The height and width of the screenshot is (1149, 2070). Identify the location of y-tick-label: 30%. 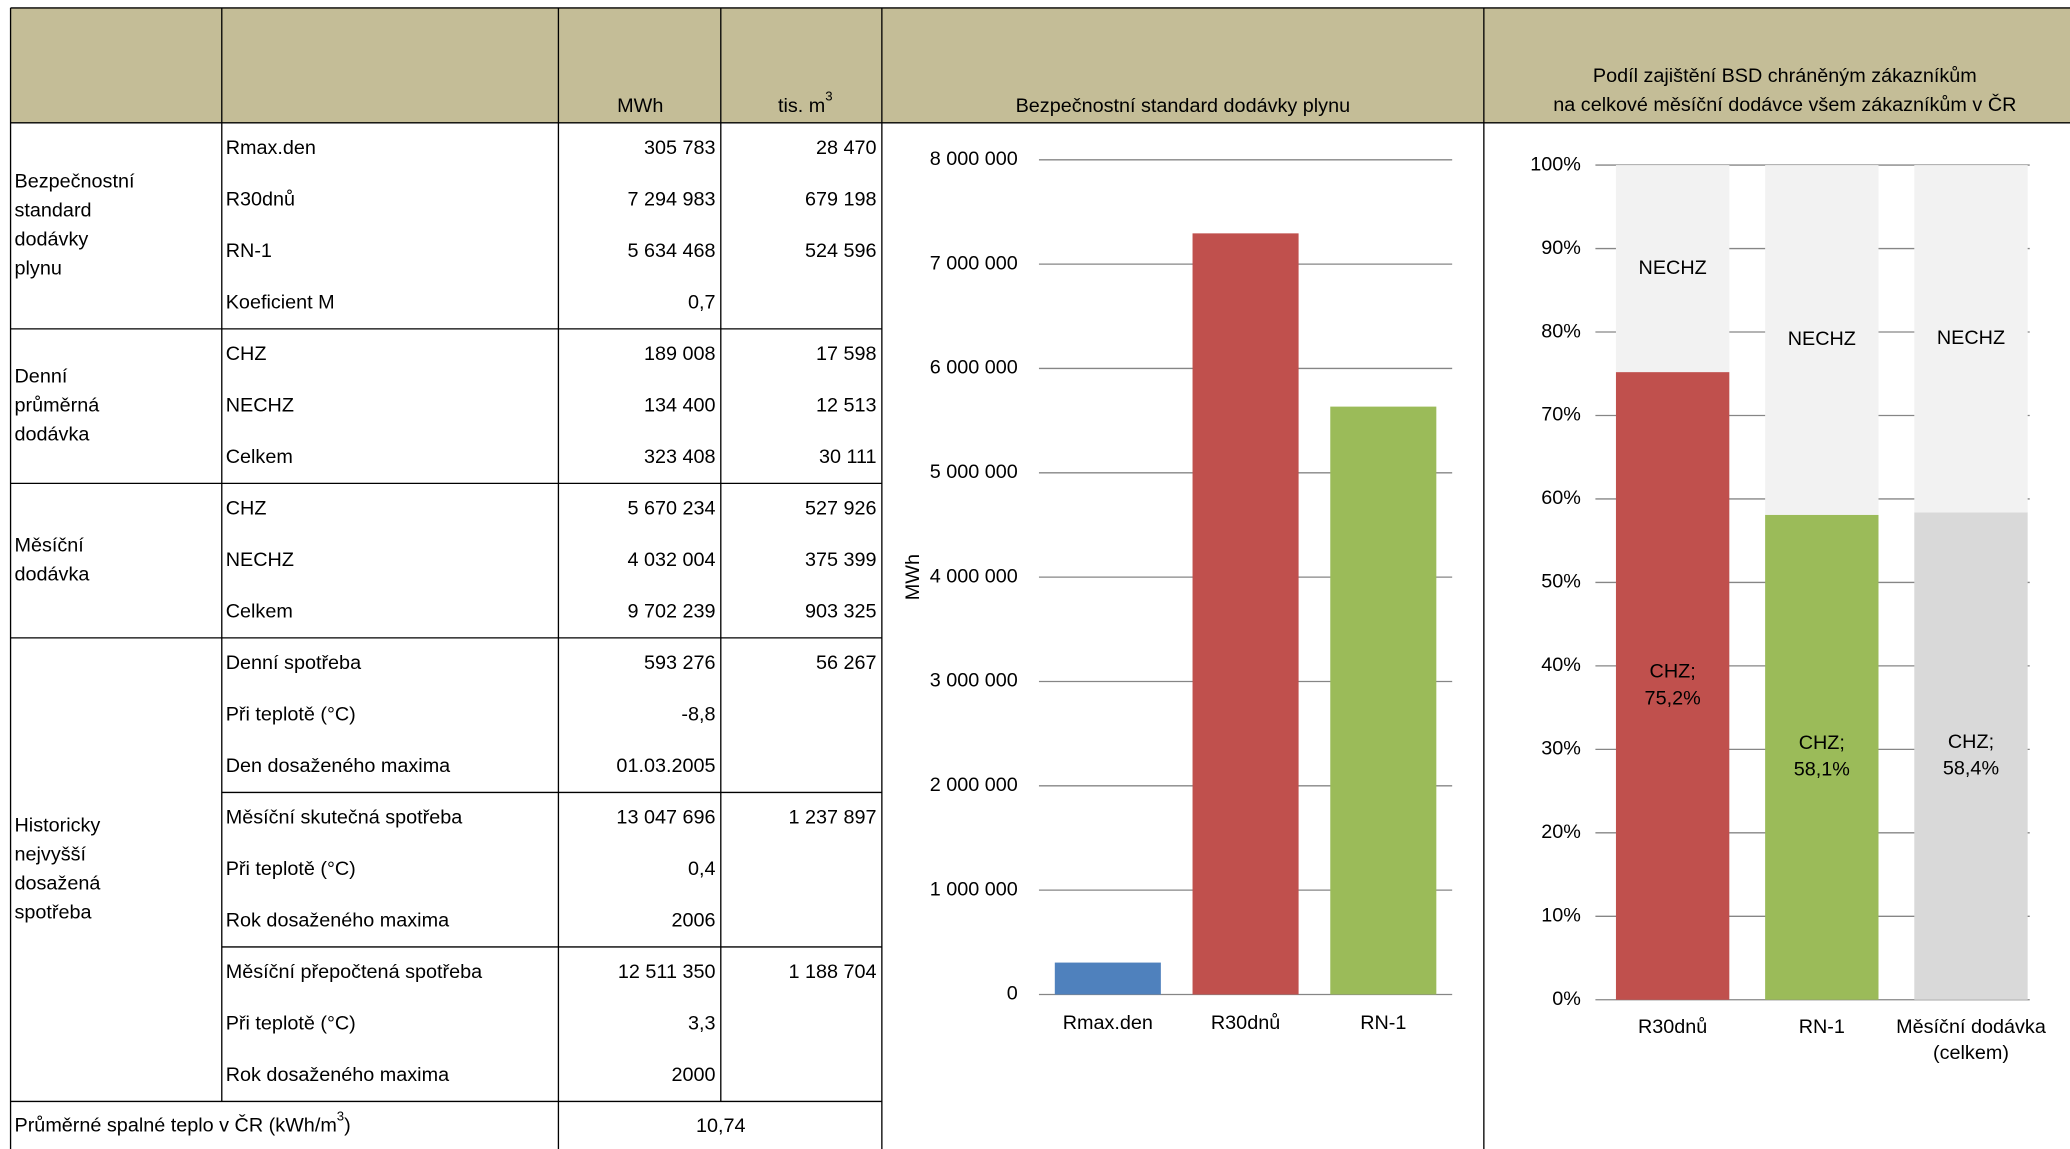
(1561, 749).